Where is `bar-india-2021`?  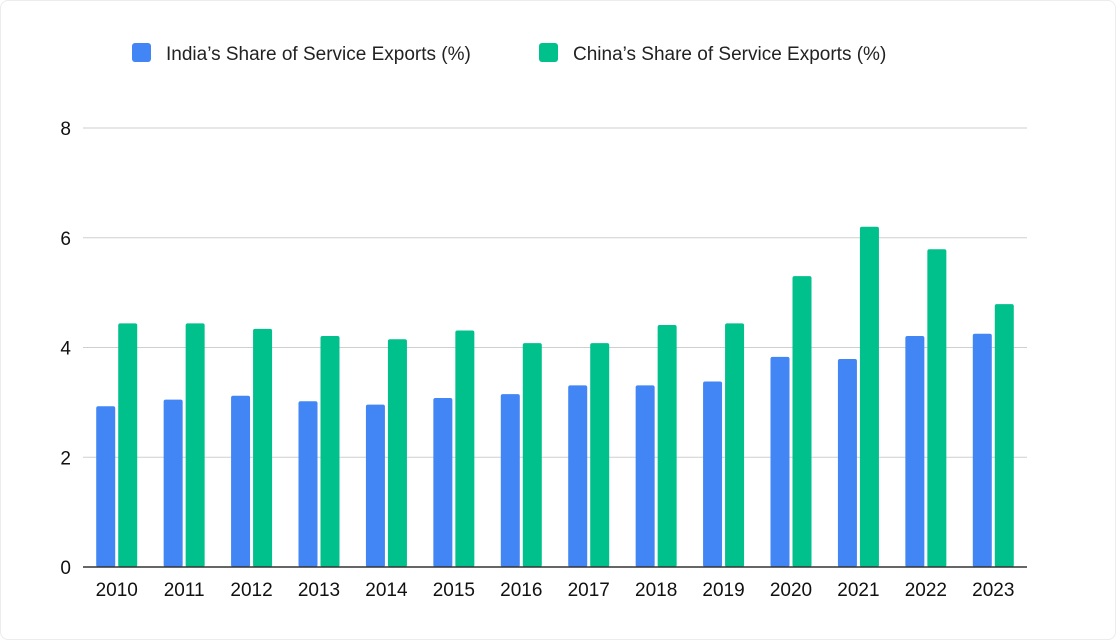 bar-india-2021 is located at coordinates (847, 463).